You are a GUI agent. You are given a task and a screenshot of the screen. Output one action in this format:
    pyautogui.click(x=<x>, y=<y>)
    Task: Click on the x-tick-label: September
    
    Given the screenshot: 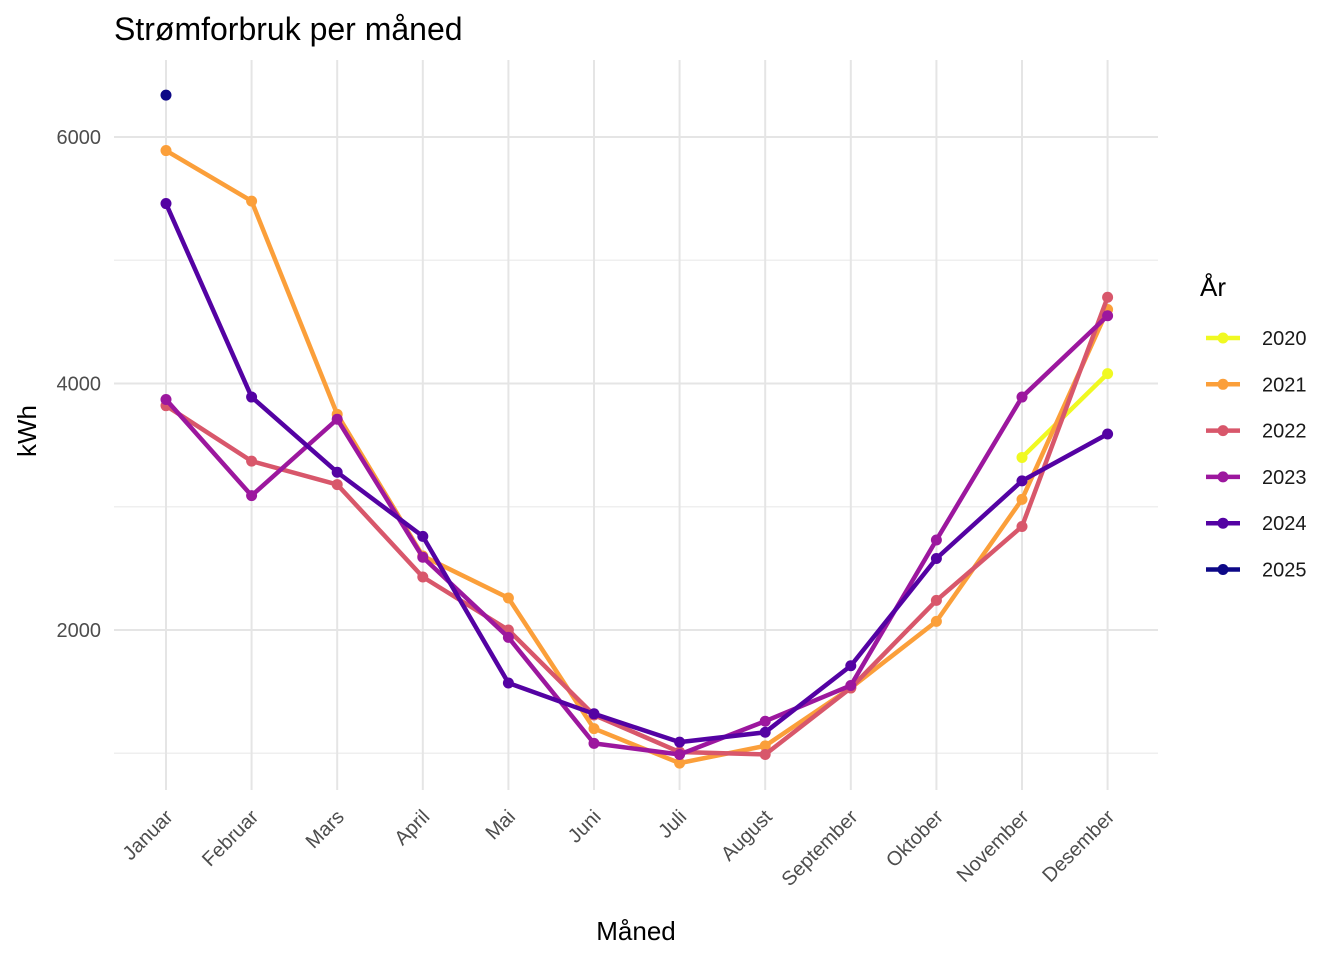 What is the action you would take?
    pyautogui.click(x=820, y=848)
    